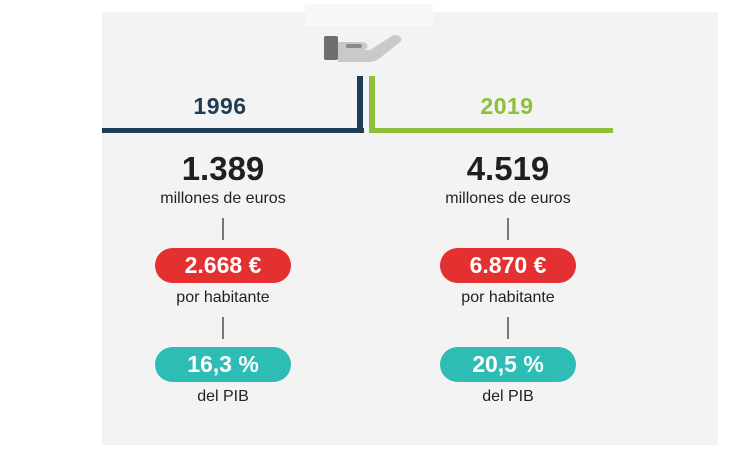  What do you see at coordinates (508, 364) in the screenshot?
I see `gdp-share-badge: 20,5 %` at bounding box center [508, 364].